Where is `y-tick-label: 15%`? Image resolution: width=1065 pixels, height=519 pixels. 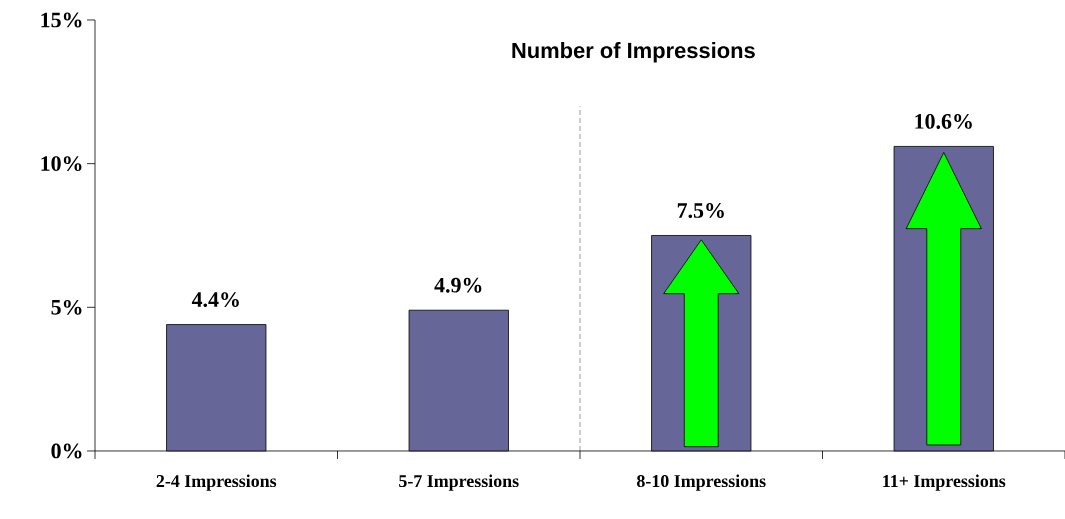 y-tick-label: 15% is located at coordinates (61, 20).